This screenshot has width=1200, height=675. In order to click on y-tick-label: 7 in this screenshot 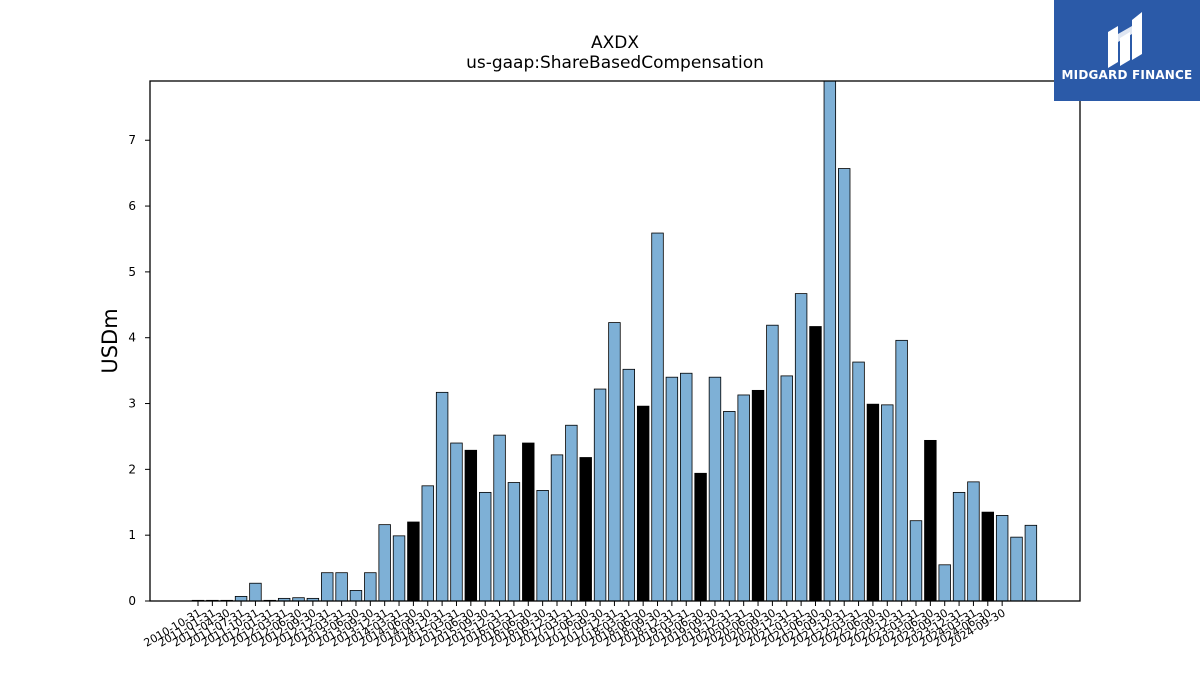, I will do `click(132, 140)`.